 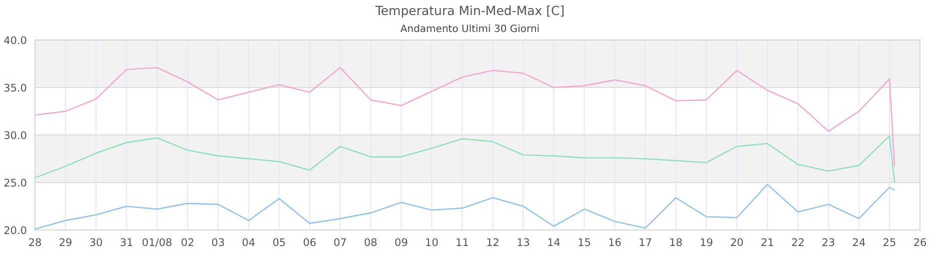 I want to click on x-tick-label: 03, so click(x=218, y=243).